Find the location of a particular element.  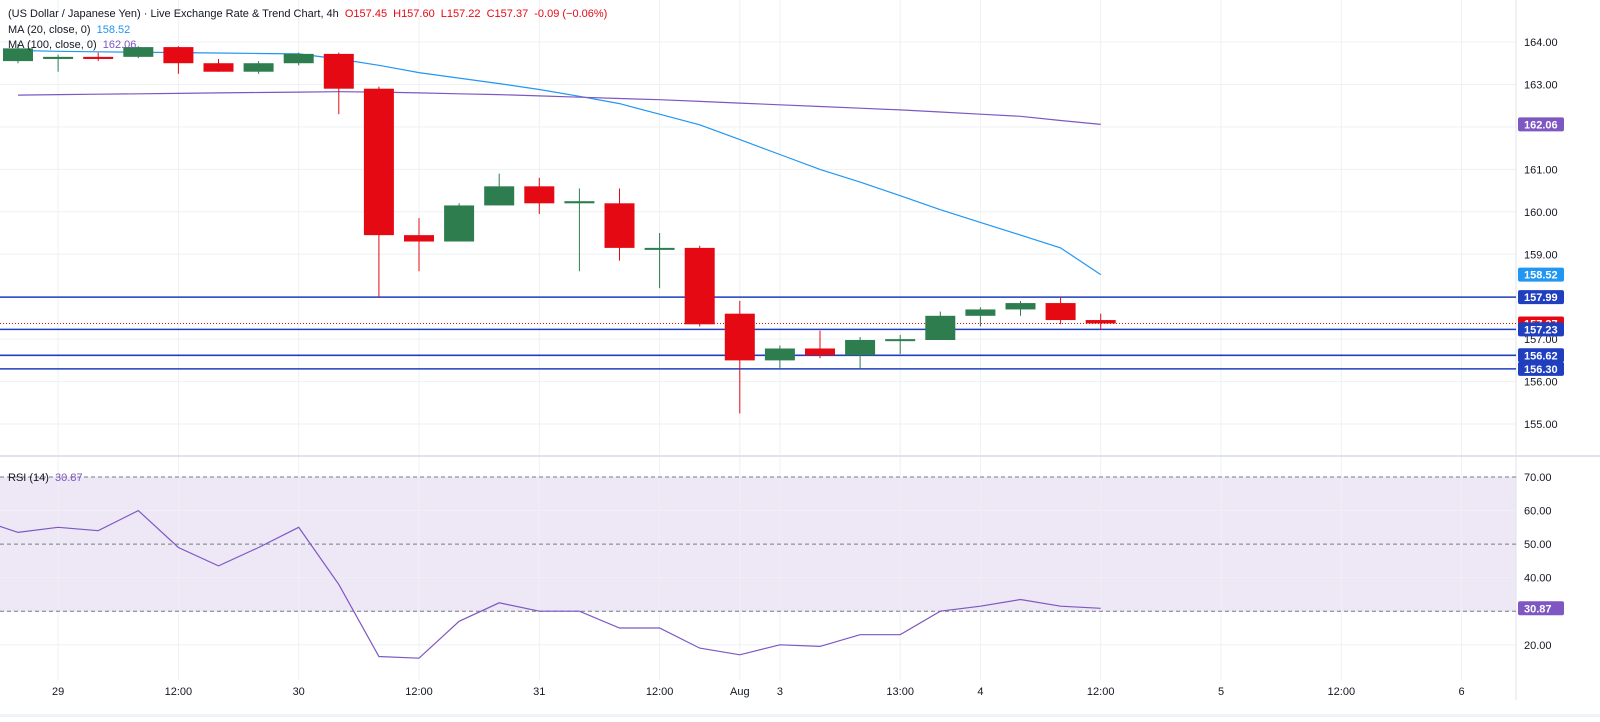

open-value: O157.45 is located at coordinates (366, 14).